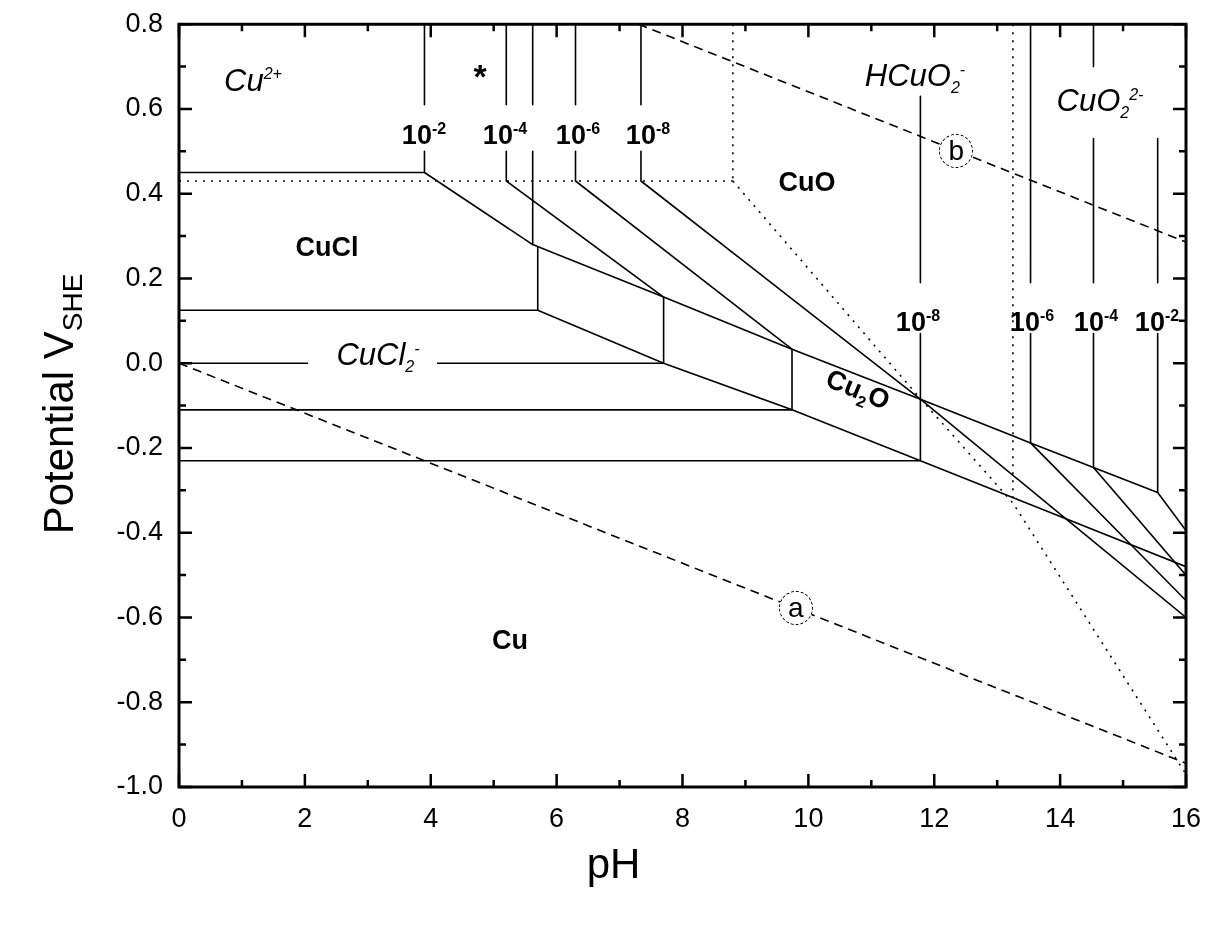  Describe the element at coordinates (682, 817) in the screenshot. I see `x-tick-label: 8` at that location.